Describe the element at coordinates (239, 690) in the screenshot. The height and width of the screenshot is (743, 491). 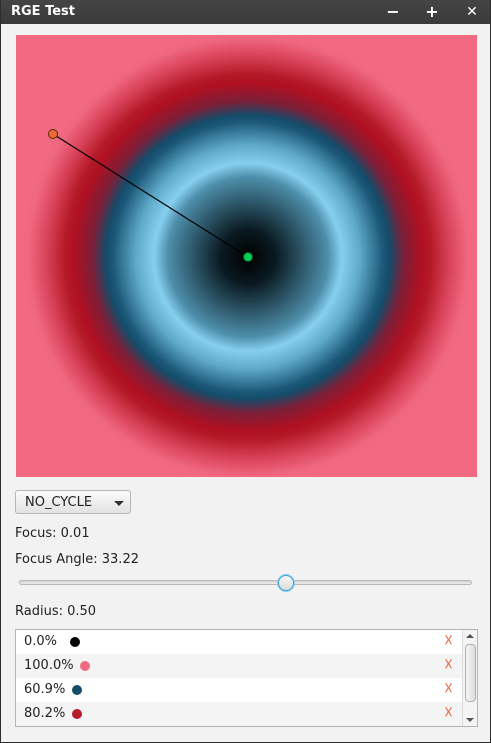
I see `list-item: 60.9% ☓` at that location.